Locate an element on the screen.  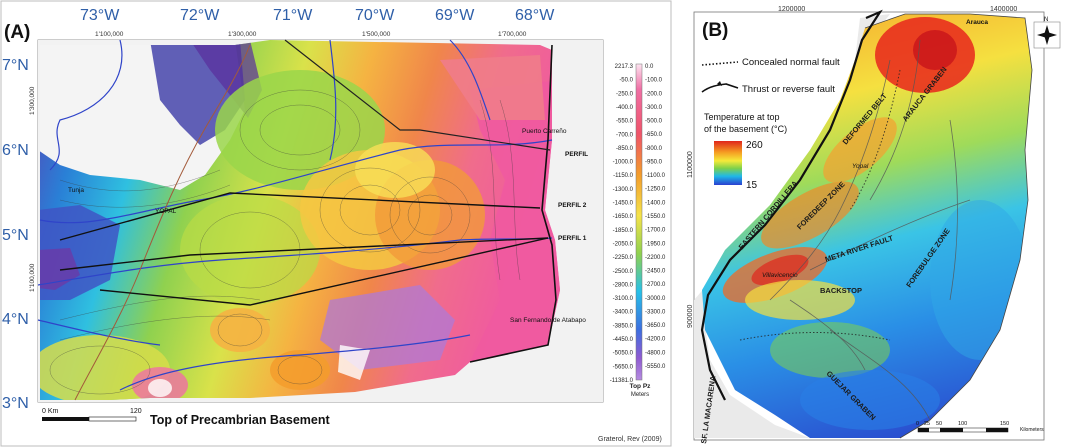
legend-left-value: -3100.0 is located at coordinates (623, 299).